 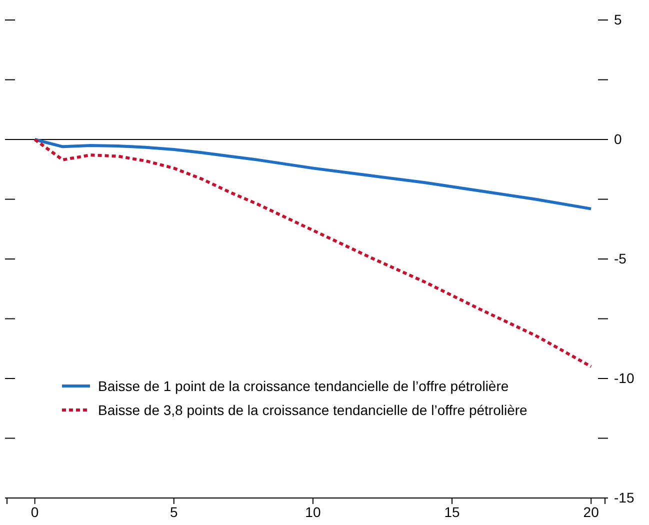 What do you see at coordinates (452, 512) in the screenshot?
I see `x-tick-label: 15` at bounding box center [452, 512].